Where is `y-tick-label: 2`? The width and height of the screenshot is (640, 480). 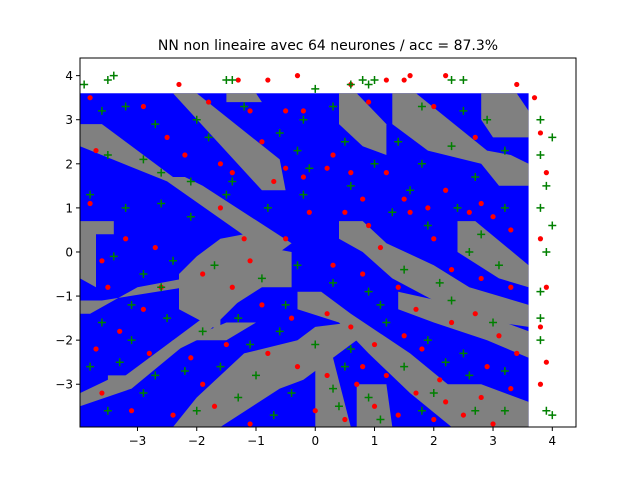
y-tick-label: 2 is located at coordinates (69, 164).